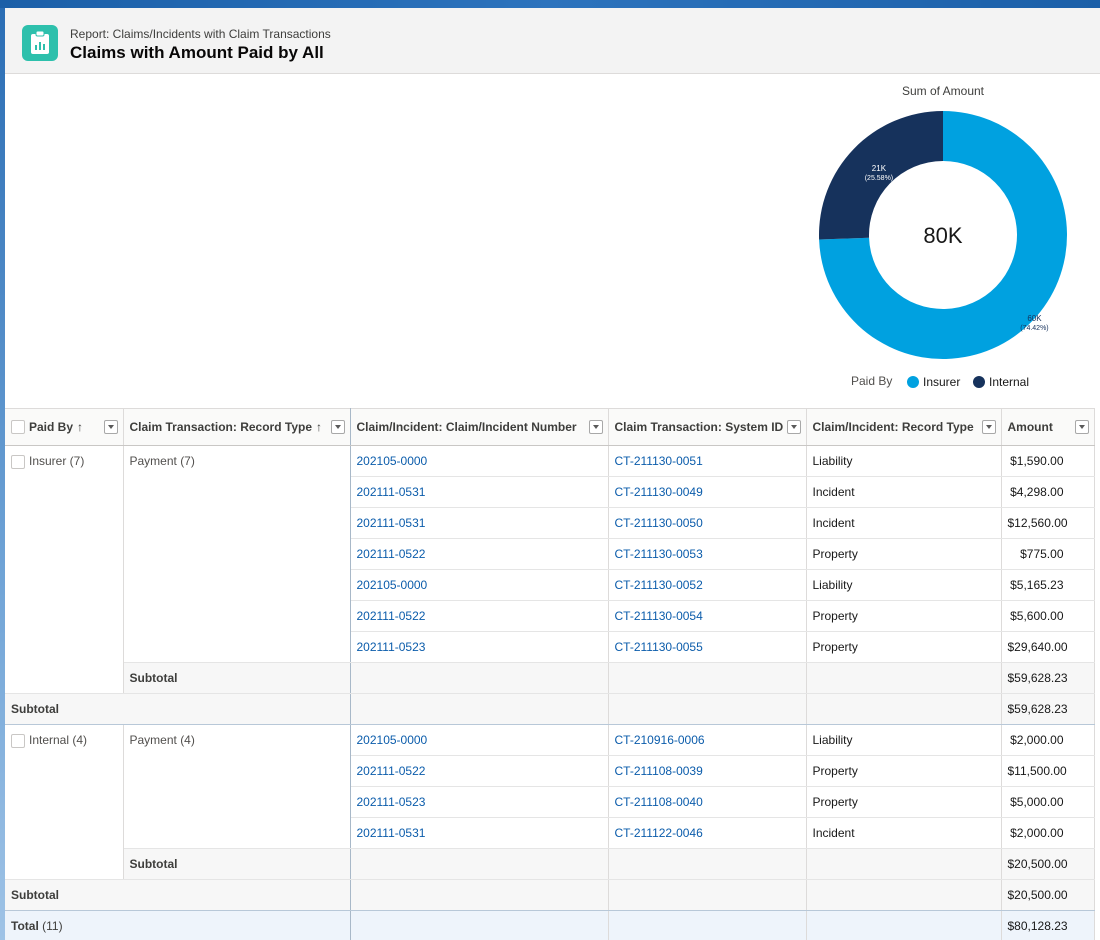 The height and width of the screenshot is (940, 1100). Describe the element at coordinates (1009, 382) in the screenshot. I see `legend-item-internal: Internal` at that location.